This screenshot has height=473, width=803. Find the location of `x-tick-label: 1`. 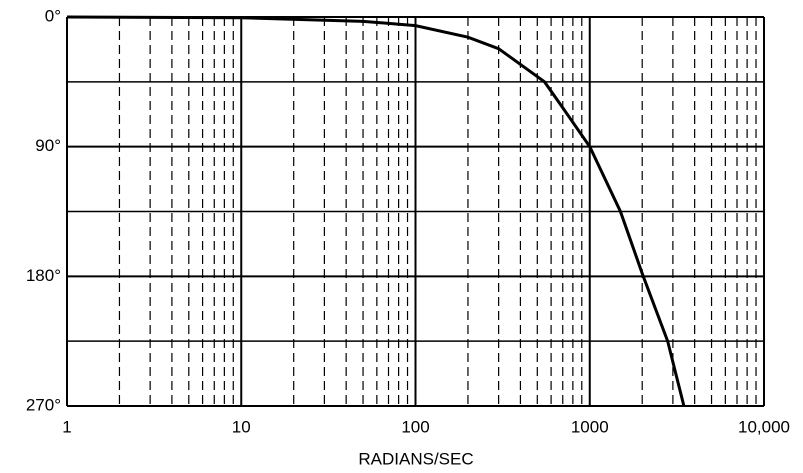

x-tick-label: 1 is located at coordinates (66, 426).